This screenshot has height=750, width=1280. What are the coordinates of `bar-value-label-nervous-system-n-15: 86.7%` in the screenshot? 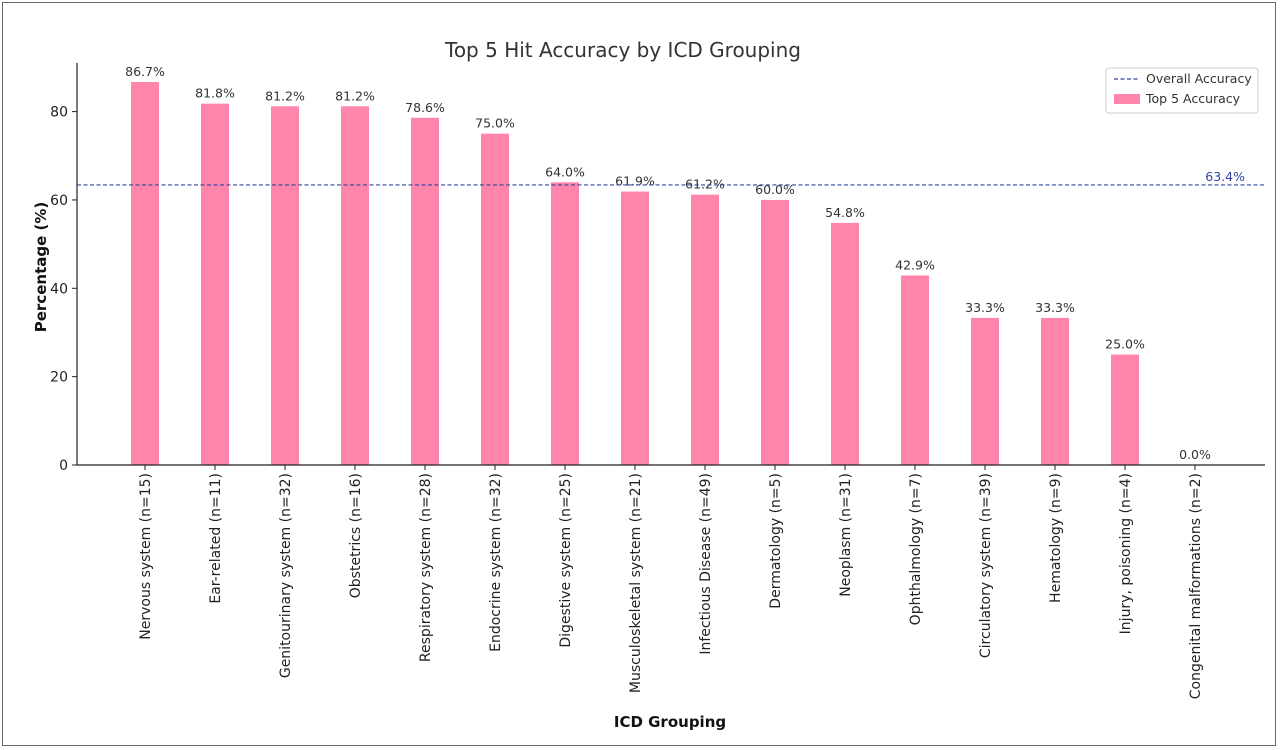 It's located at (145, 71).